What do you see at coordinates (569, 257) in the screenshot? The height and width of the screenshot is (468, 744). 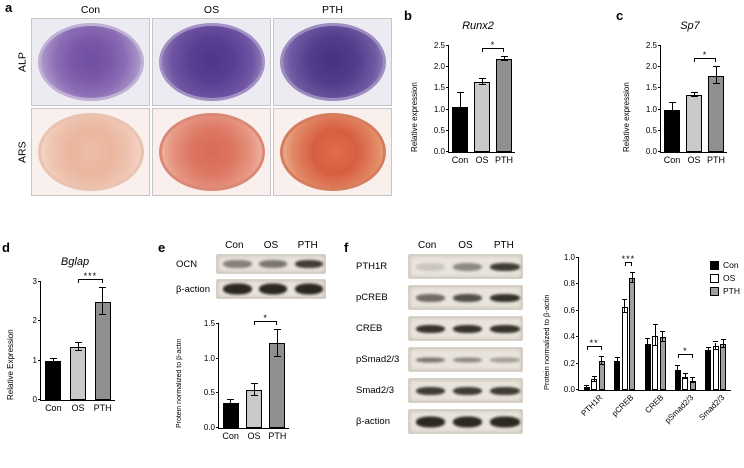 I see `y-tick-label: 1.0` at bounding box center [569, 257].